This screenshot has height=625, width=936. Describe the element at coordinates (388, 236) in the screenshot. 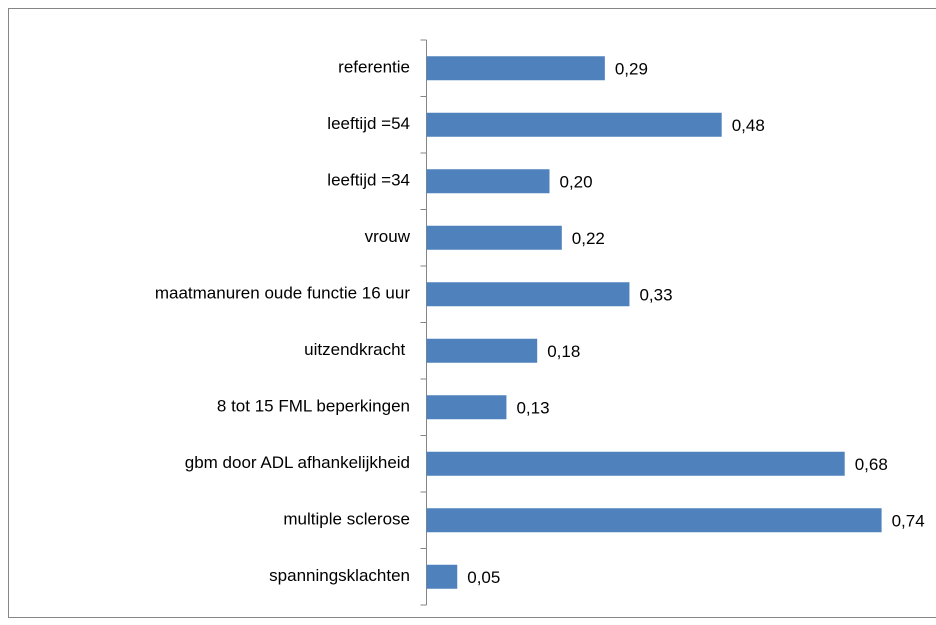

I see `category-label: vrouw` at that location.